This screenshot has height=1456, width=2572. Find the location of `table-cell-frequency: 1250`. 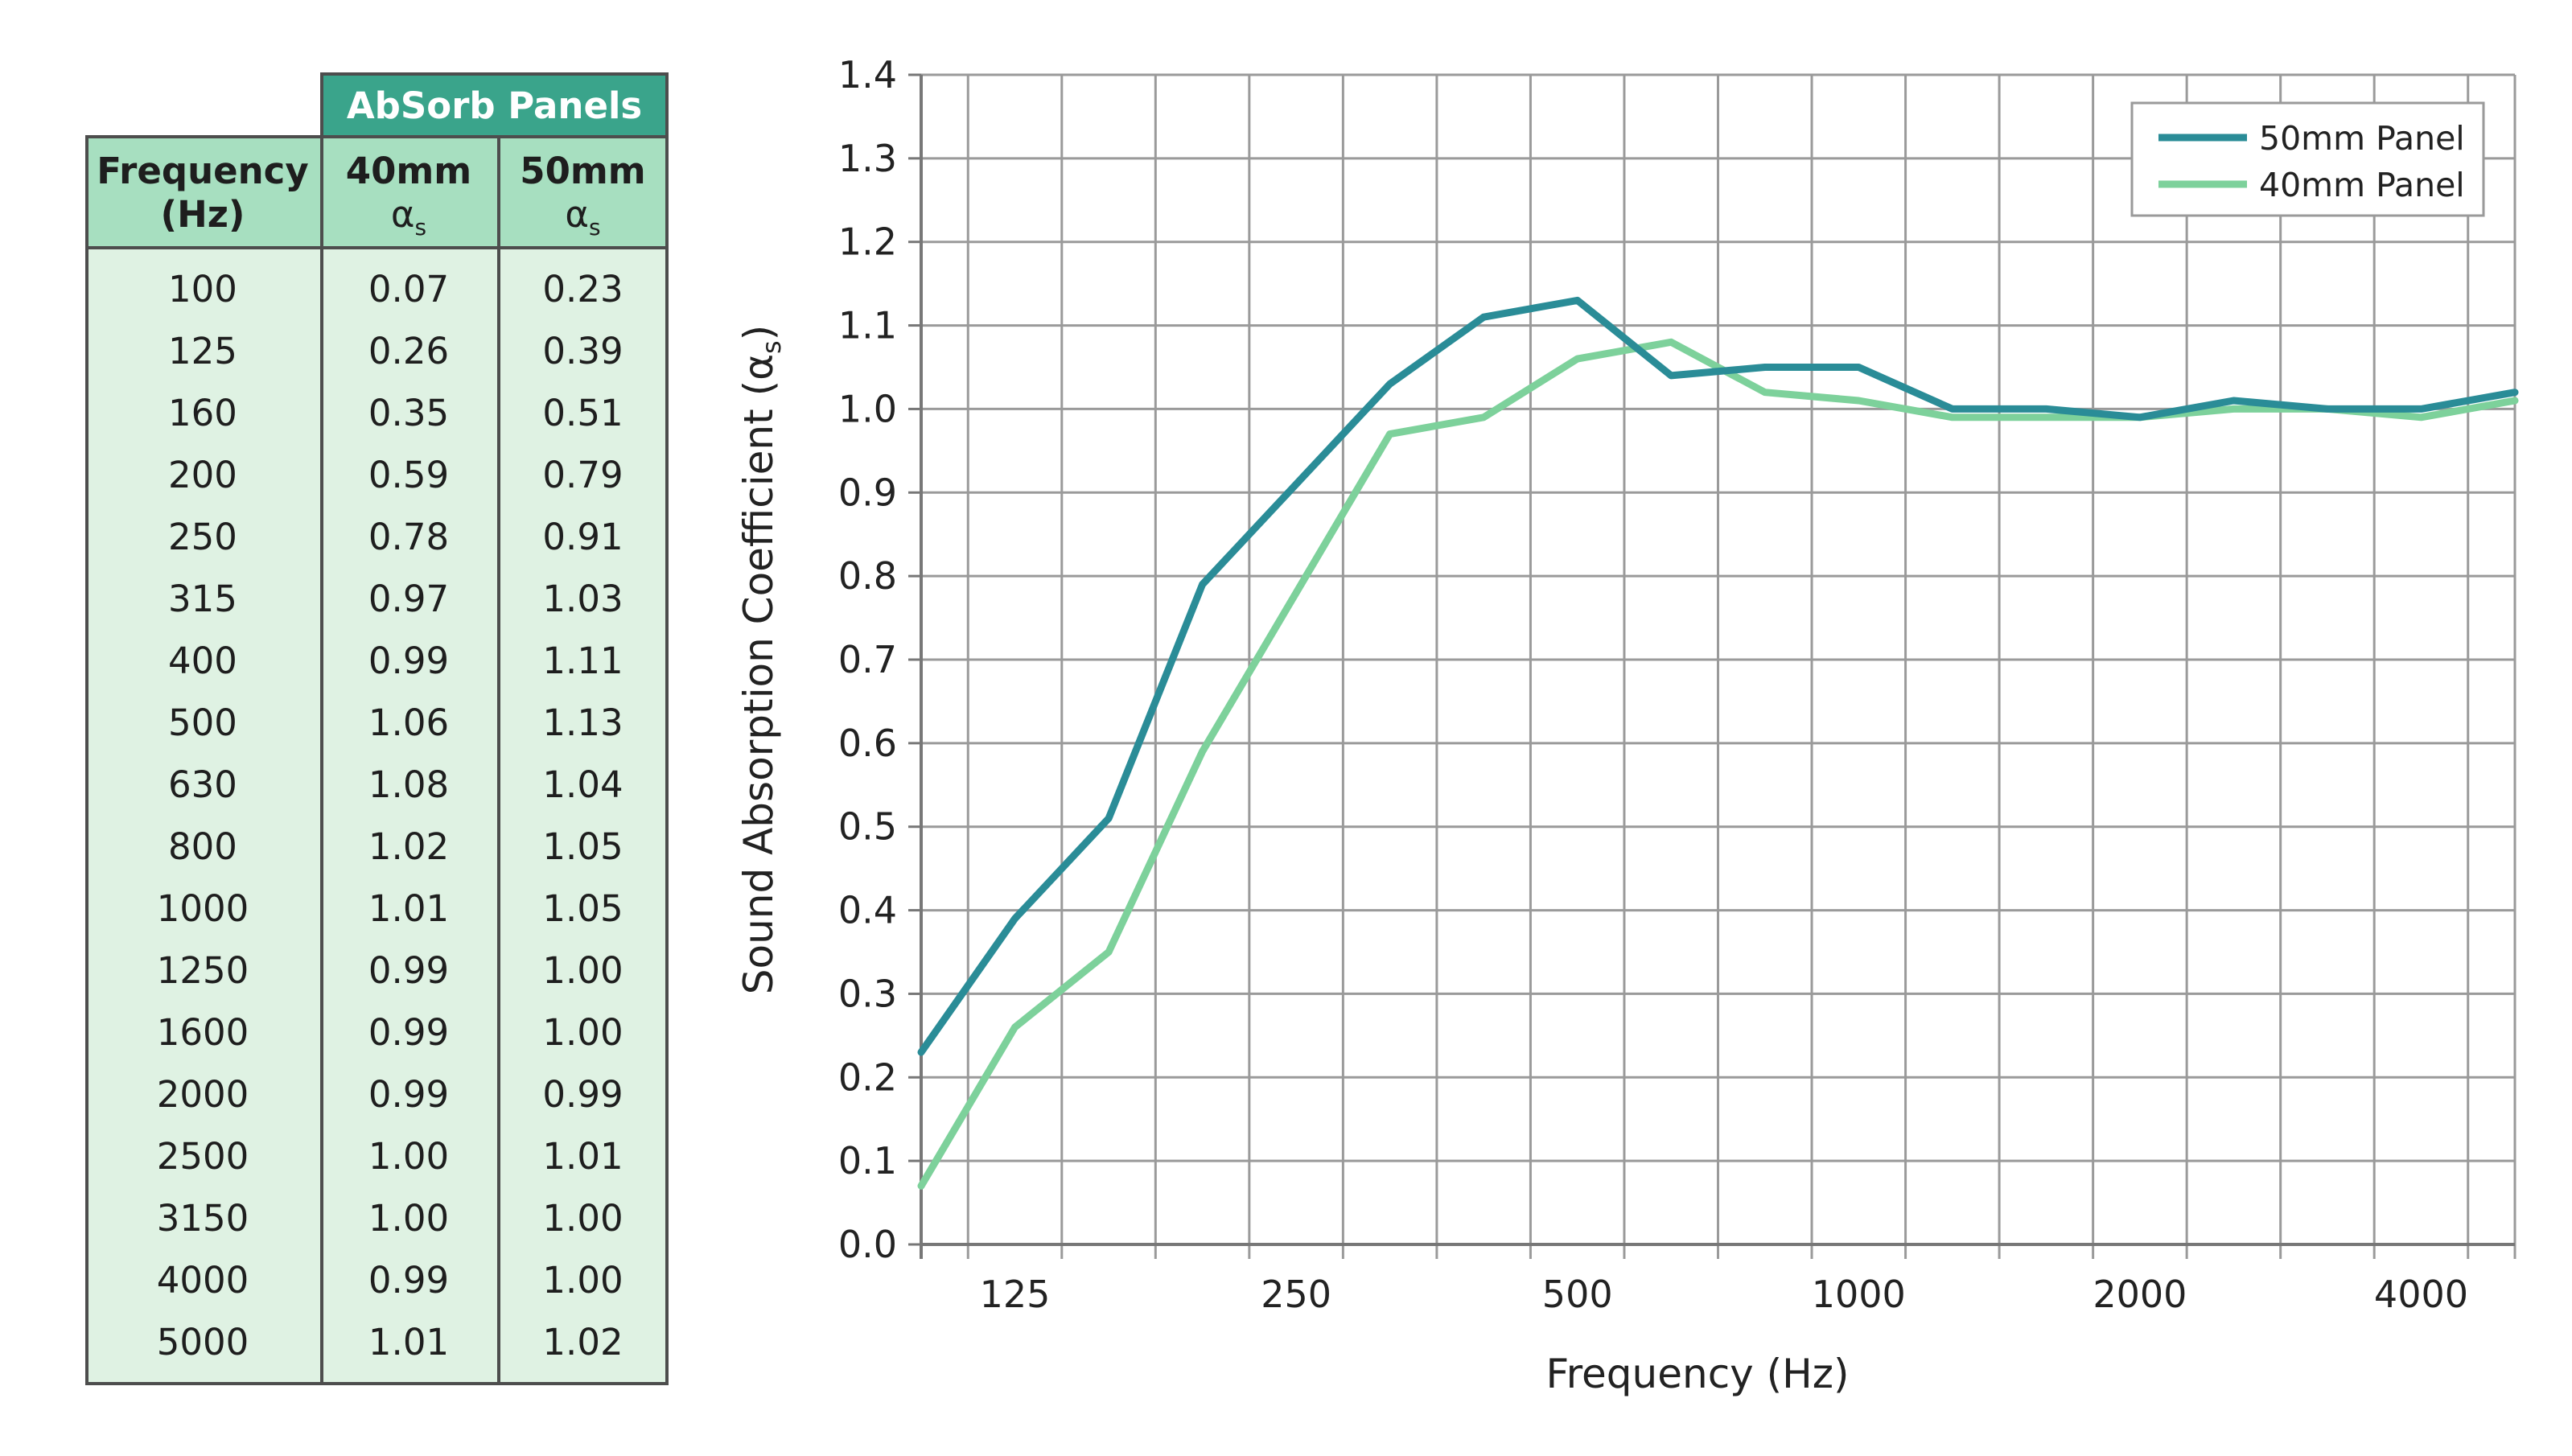

table-cell-frequency: 1250 is located at coordinates (202, 971).